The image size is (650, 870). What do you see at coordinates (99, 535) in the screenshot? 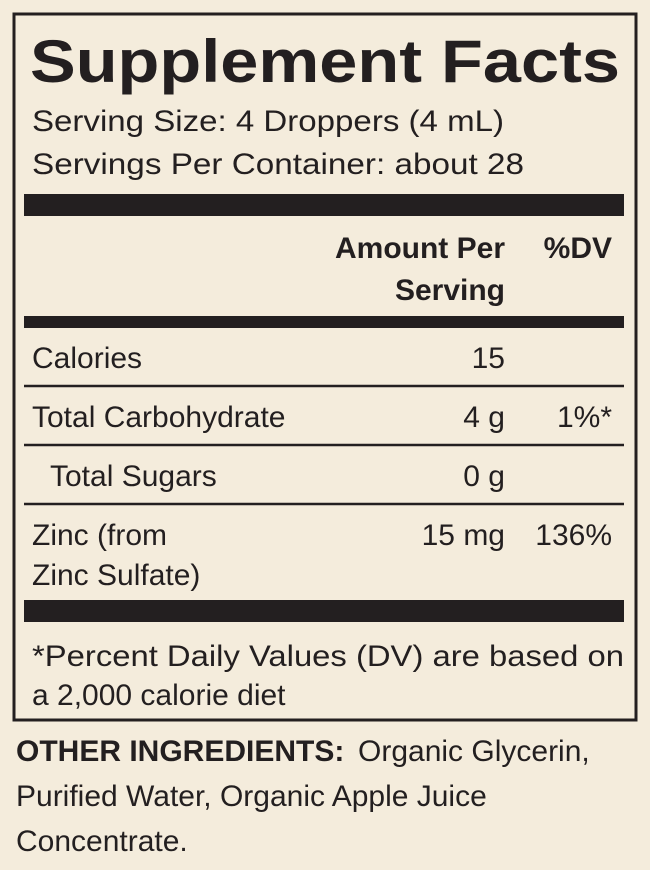
I see `nutrient-name: Zinc (from` at bounding box center [99, 535].